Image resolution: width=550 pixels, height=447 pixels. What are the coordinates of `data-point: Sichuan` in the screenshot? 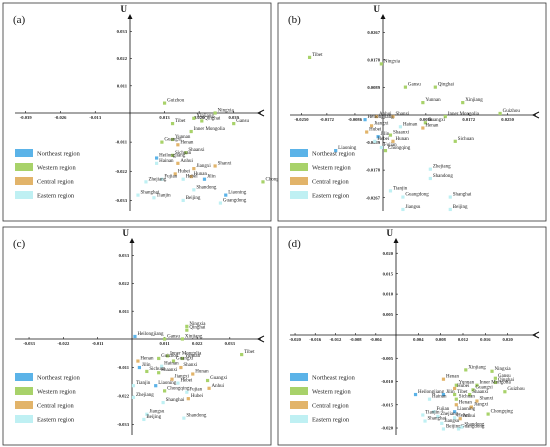 It's located at (465, 398).